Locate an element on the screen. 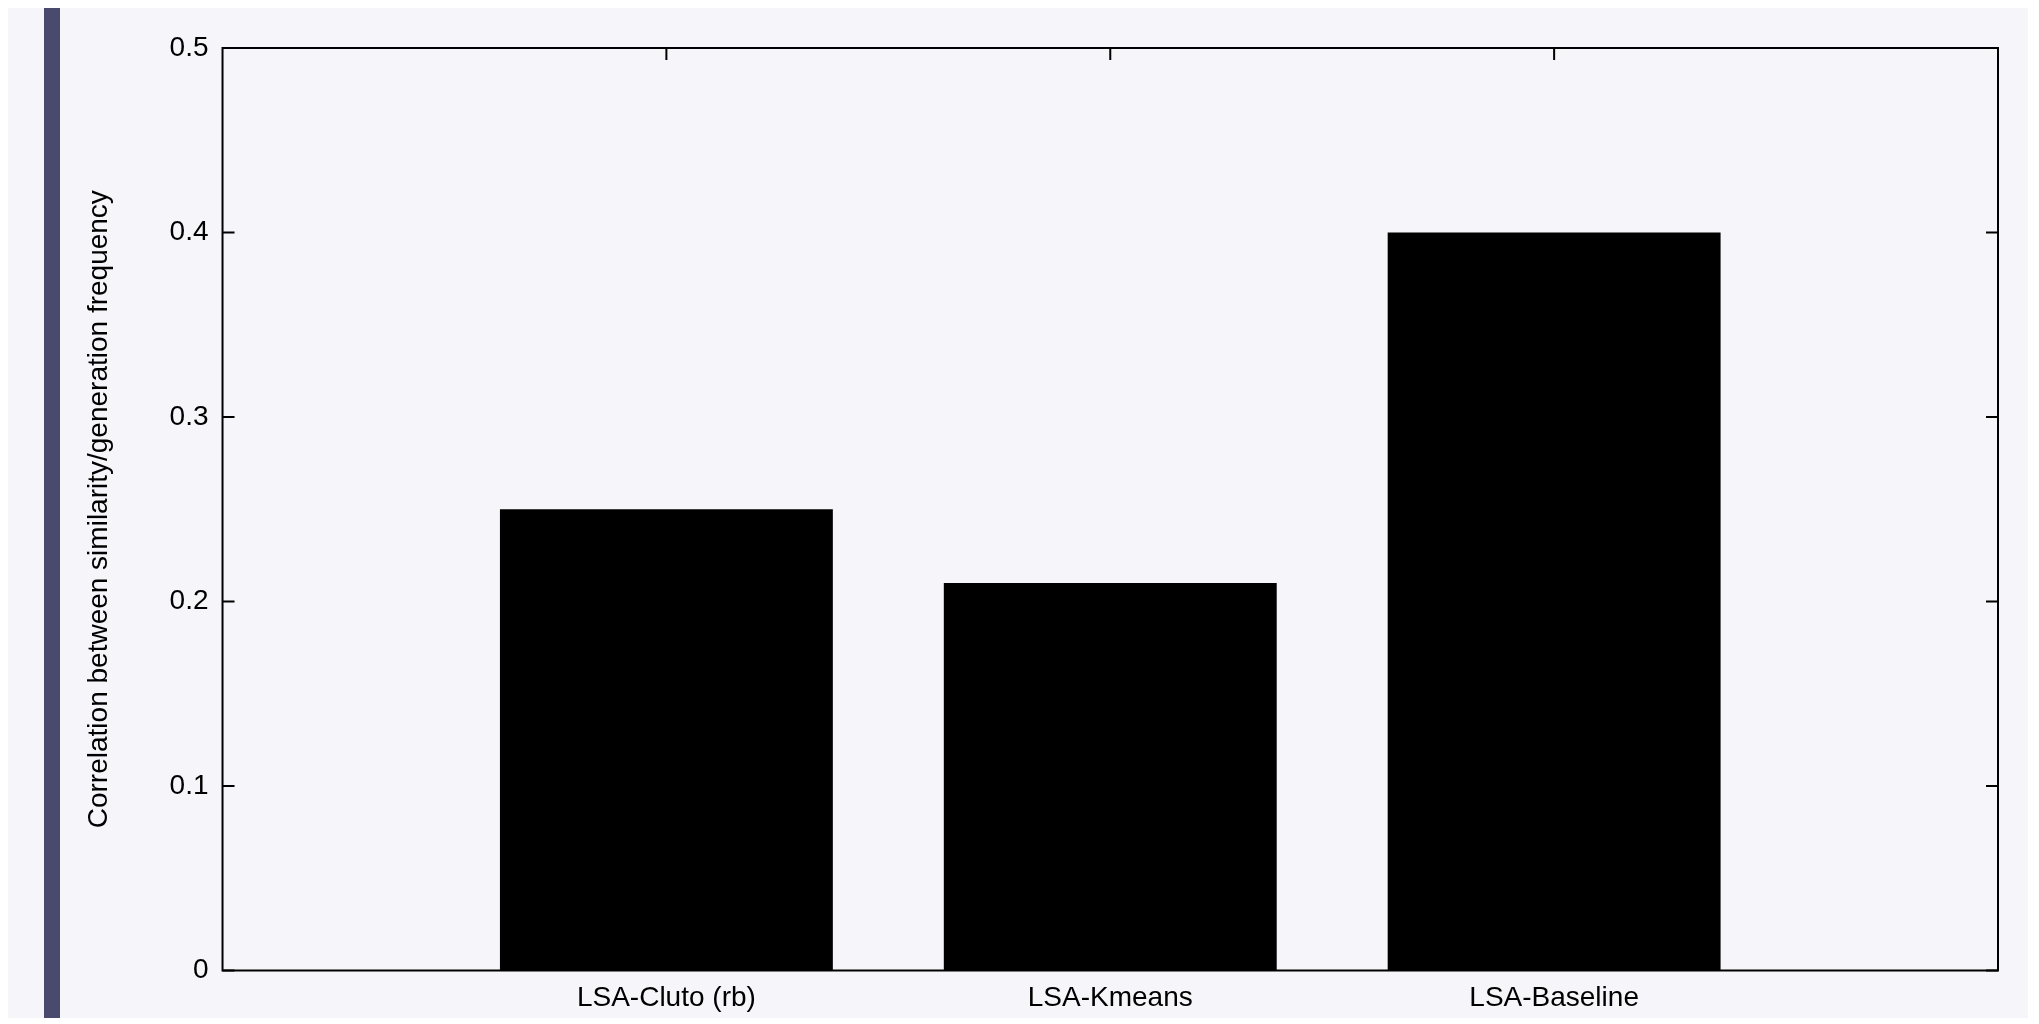  x-tick-label: LSA-Baseline is located at coordinates (1554, 996).